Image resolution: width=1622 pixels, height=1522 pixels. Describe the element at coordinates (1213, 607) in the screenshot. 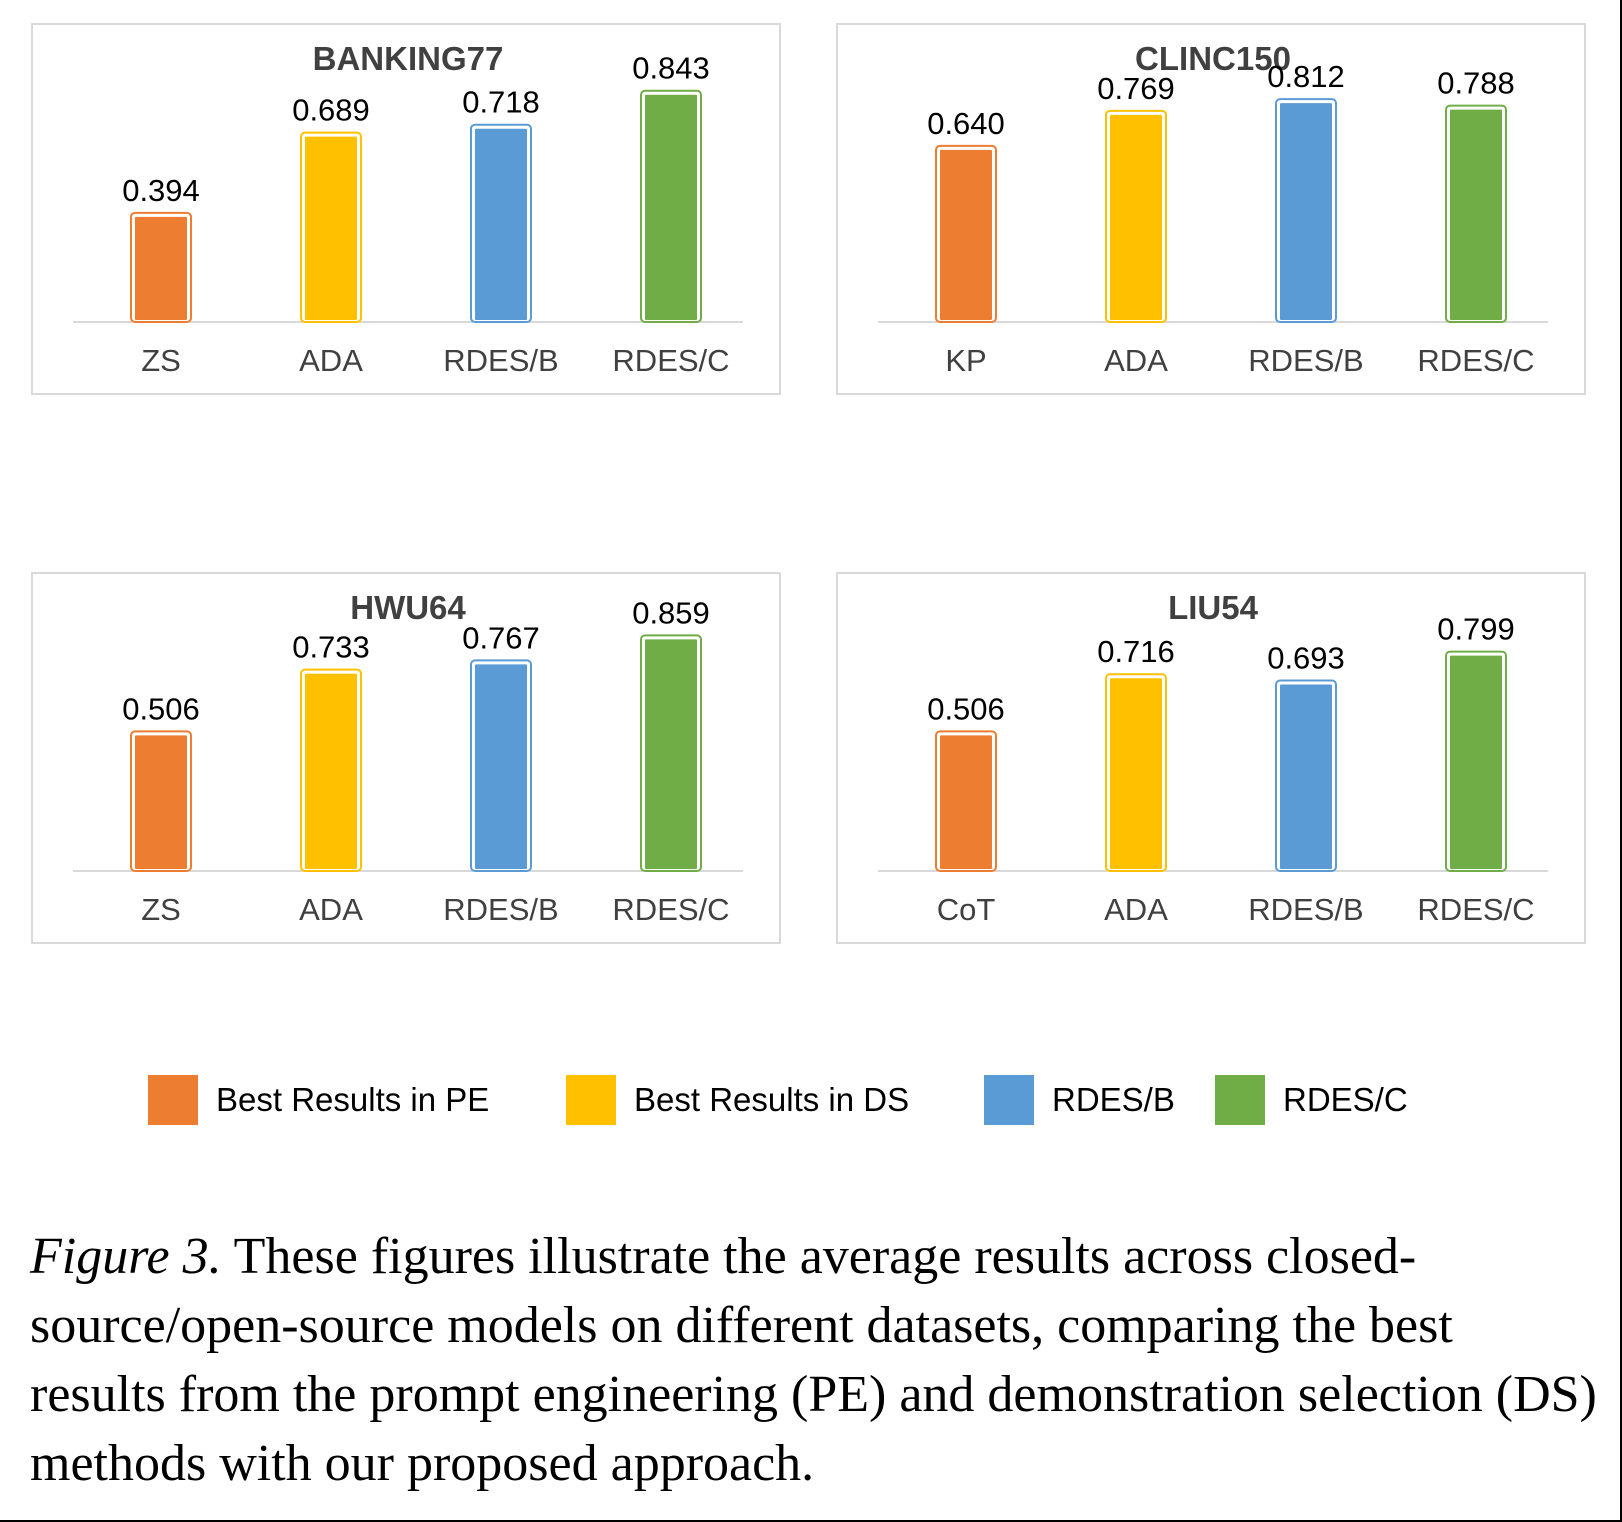

I see `chart-title: LIU54` at that location.